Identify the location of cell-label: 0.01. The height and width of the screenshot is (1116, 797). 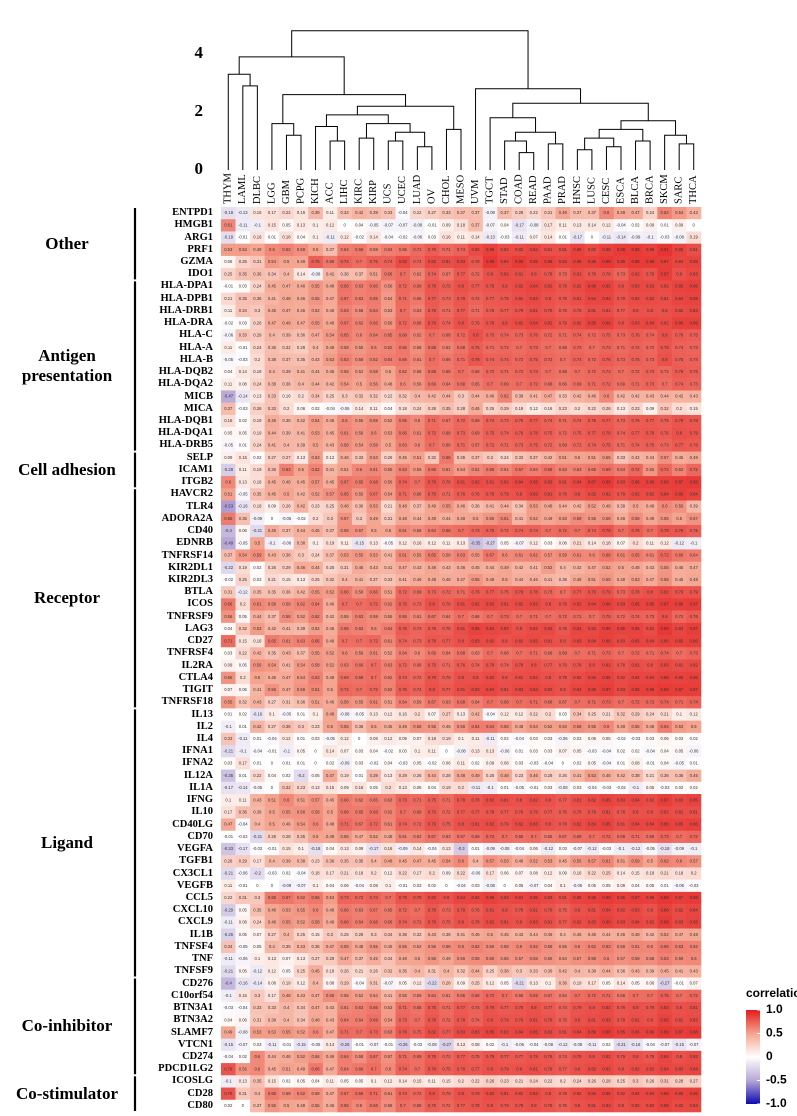
(563, 237).